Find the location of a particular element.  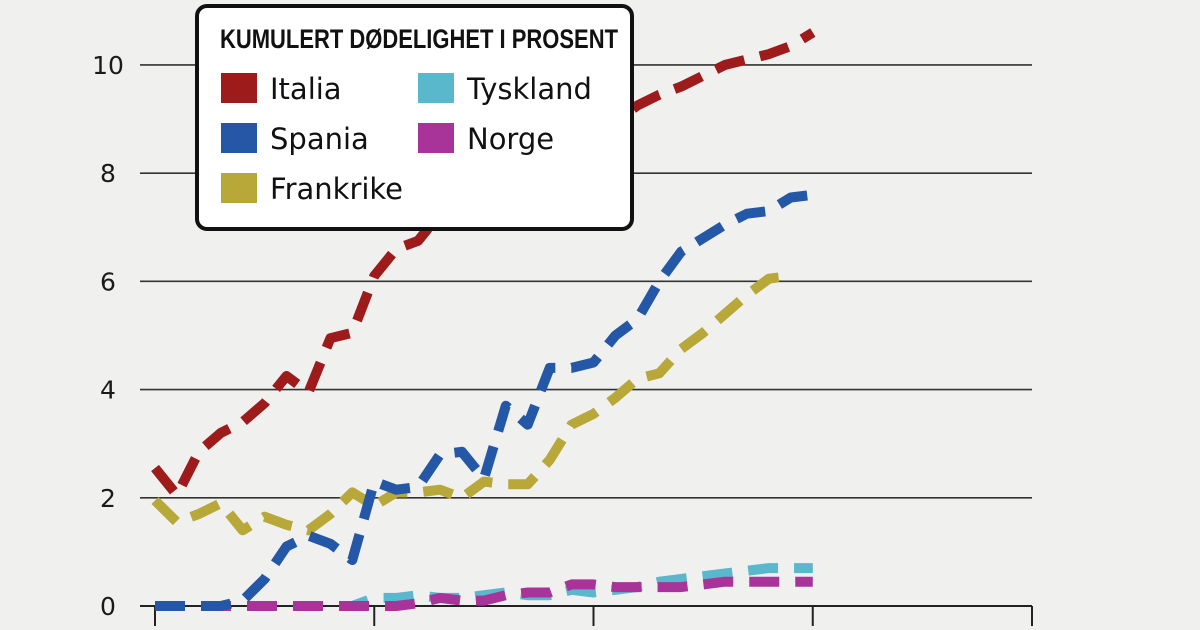

y-tick-label: 6 is located at coordinates (108, 281).